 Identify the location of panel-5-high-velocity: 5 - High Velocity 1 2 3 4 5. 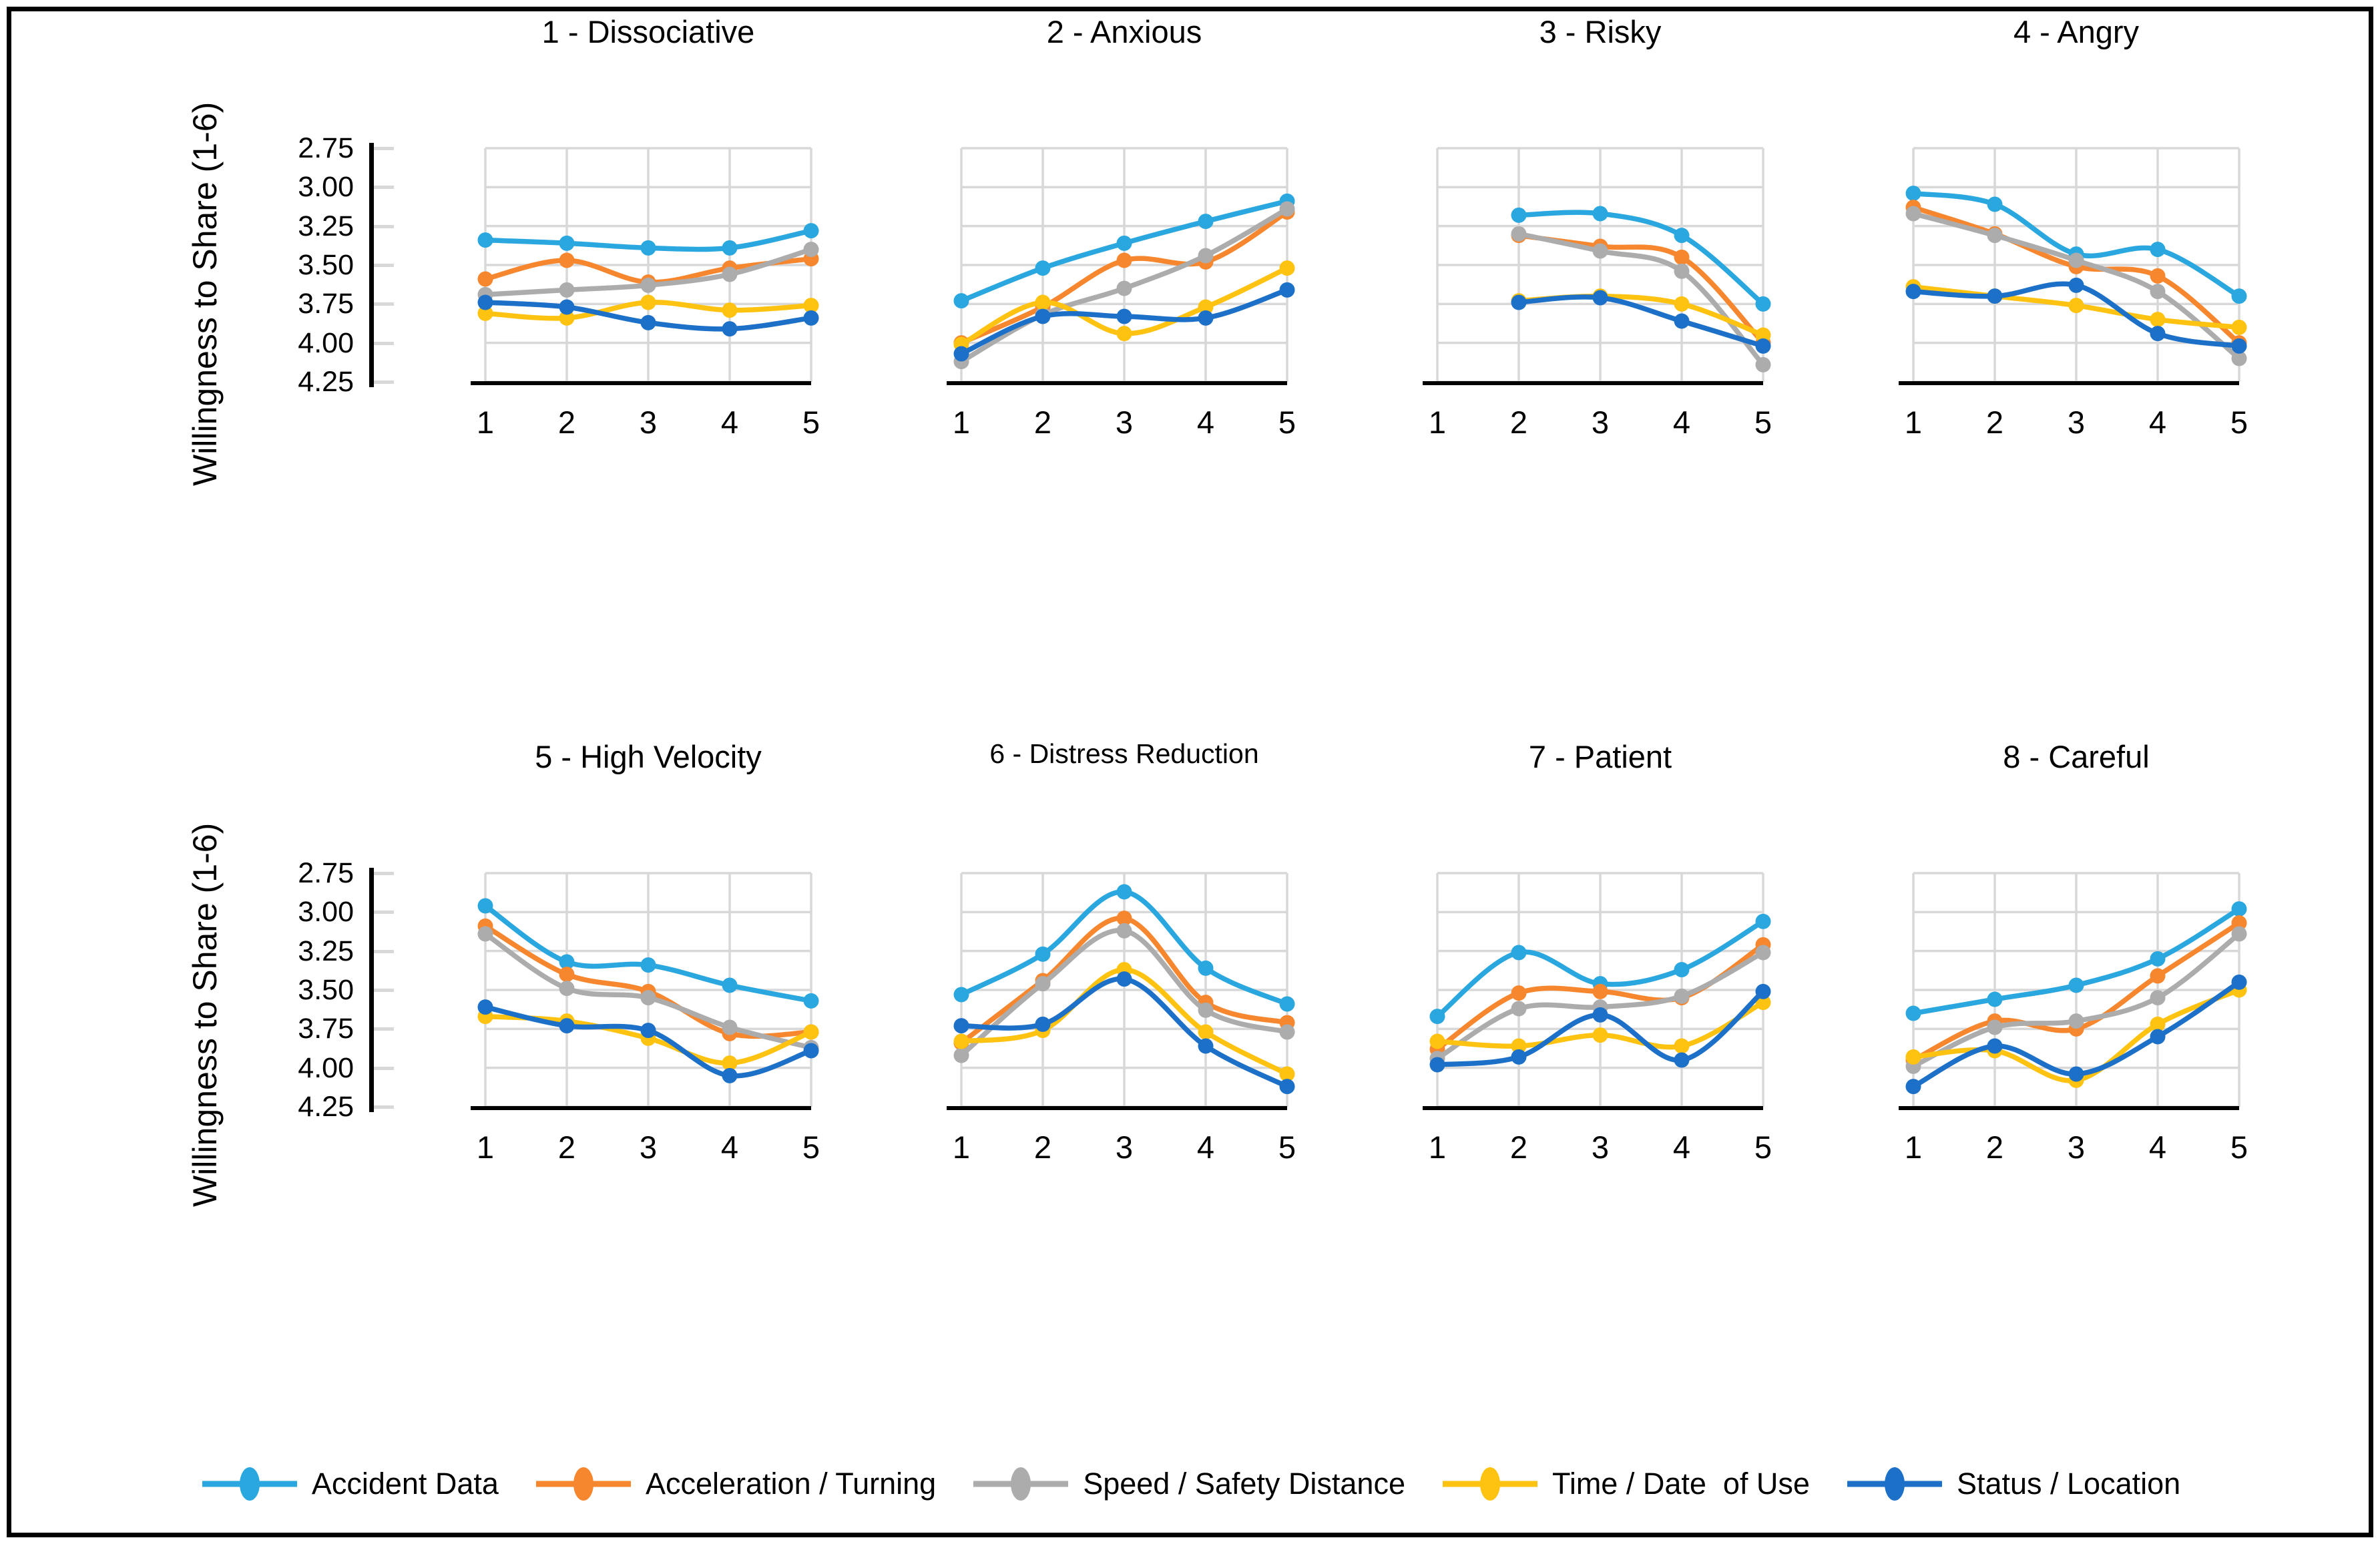
(645, 968).